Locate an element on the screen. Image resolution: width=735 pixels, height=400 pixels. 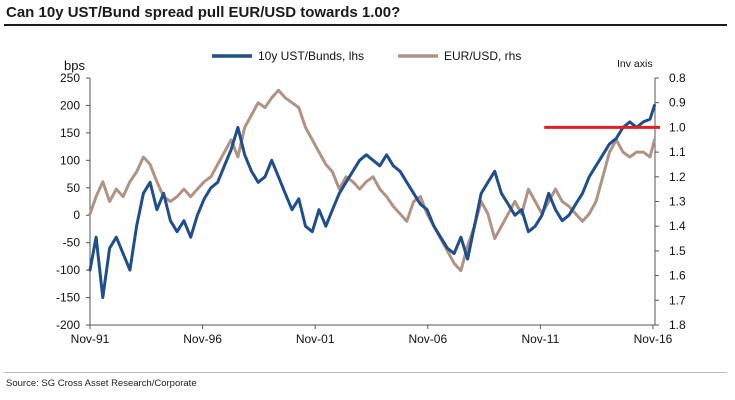
y2-tick-label: 1.3 is located at coordinates (677, 202).